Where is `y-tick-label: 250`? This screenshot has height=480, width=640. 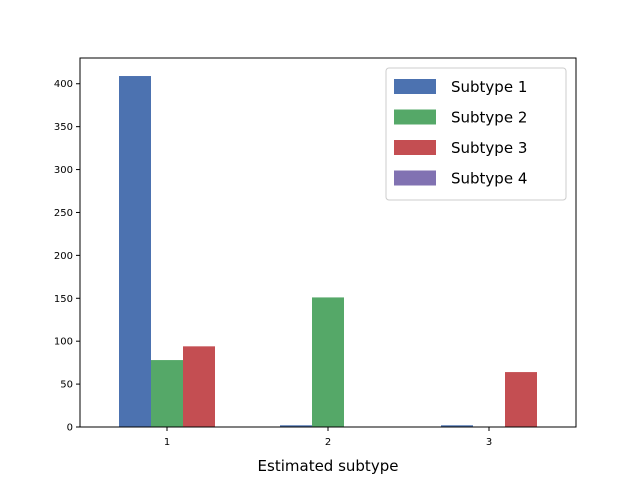
y-tick-label: 250 is located at coordinates (63, 213).